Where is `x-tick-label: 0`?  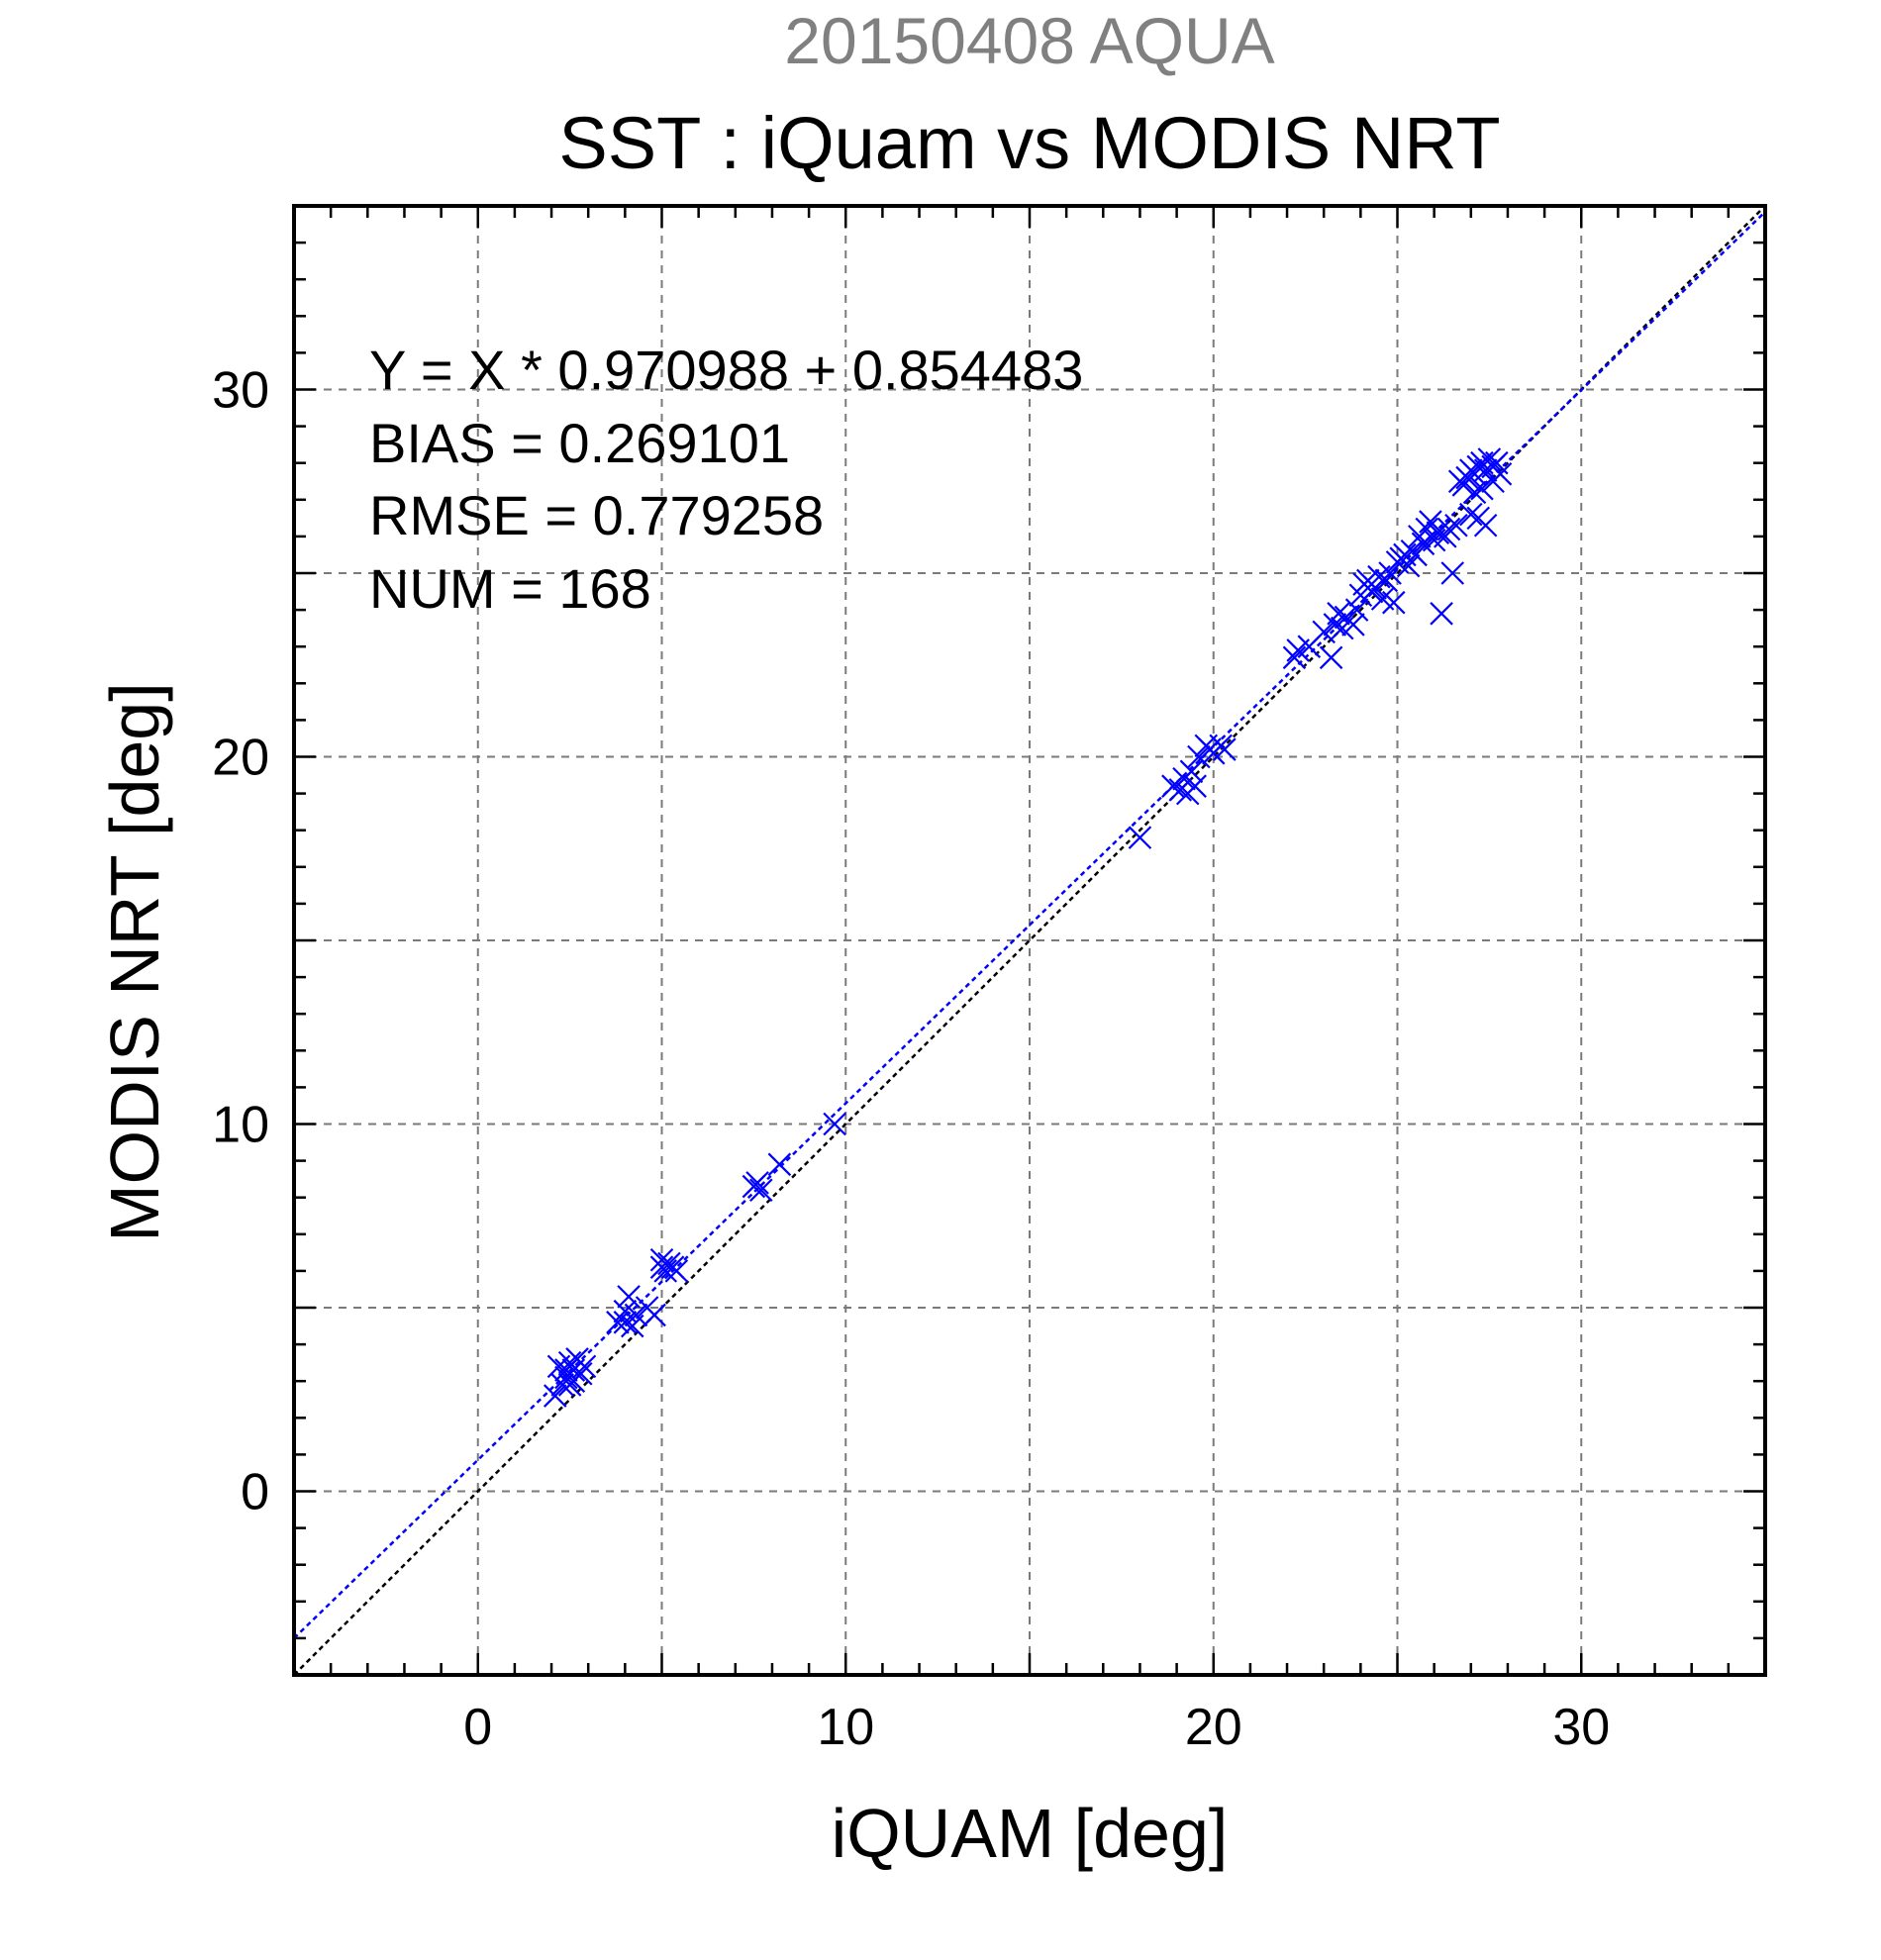 x-tick-label: 0 is located at coordinates (477, 1727).